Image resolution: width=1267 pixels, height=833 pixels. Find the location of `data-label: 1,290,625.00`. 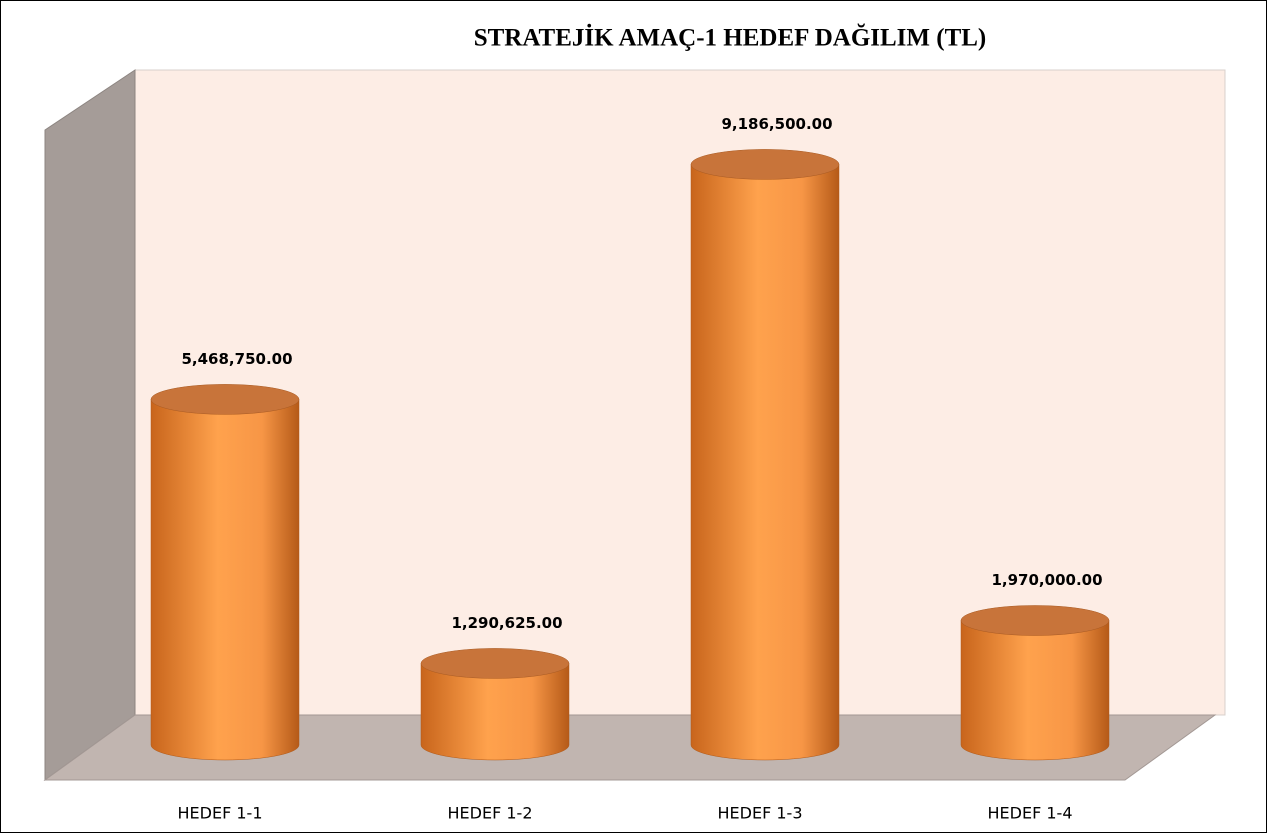

data-label: 1,290,625.00 is located at coordinates (506, 623).